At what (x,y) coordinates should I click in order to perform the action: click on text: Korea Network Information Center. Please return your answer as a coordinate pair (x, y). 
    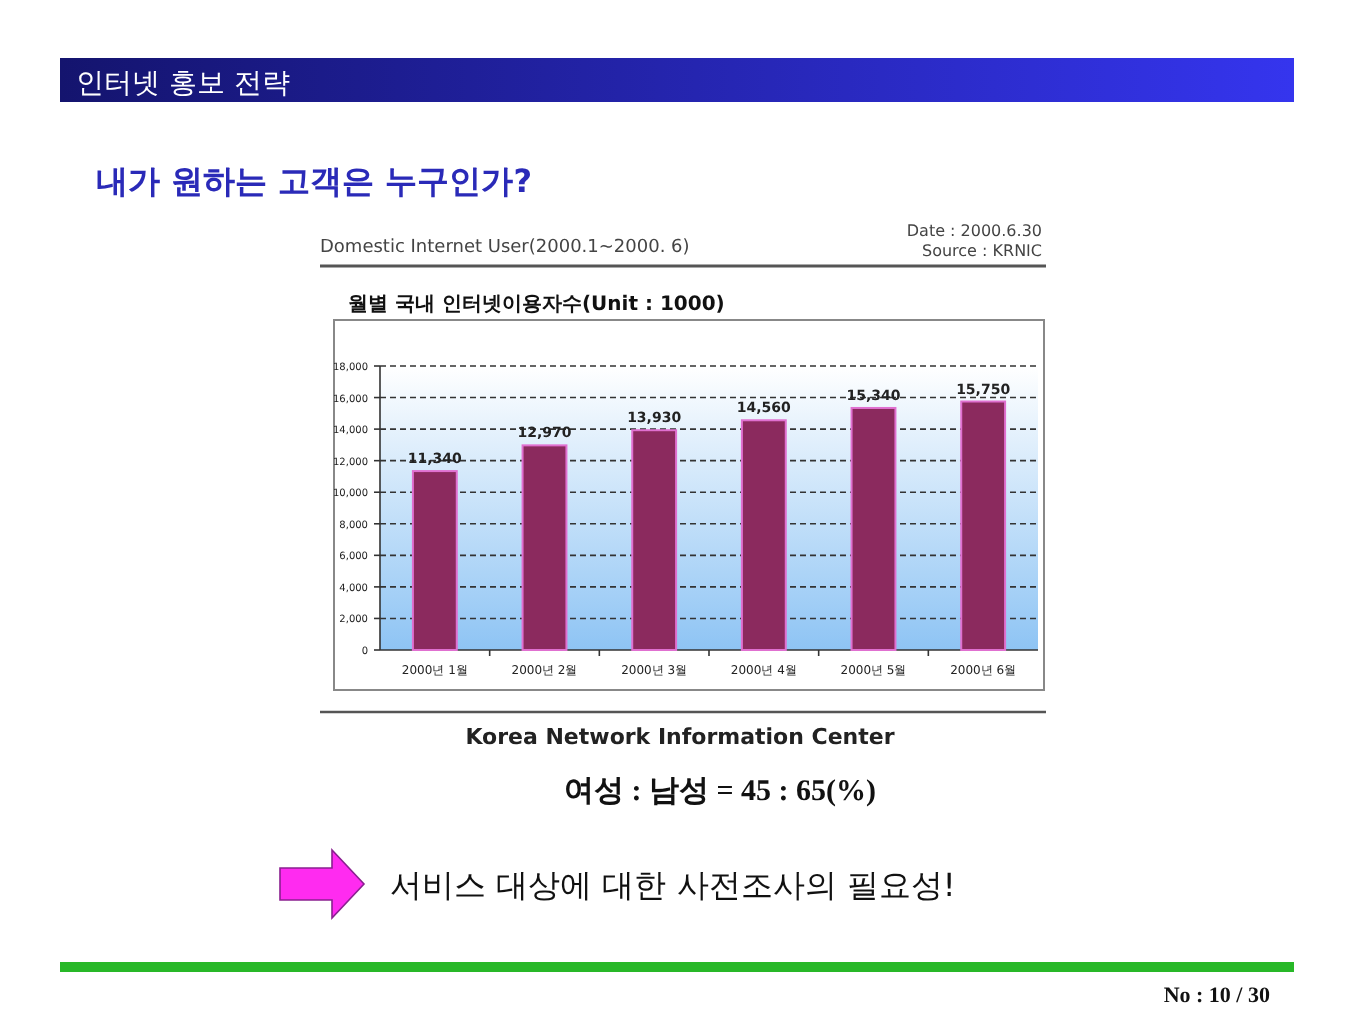
    Looking at the image, I should click on (680, 737).